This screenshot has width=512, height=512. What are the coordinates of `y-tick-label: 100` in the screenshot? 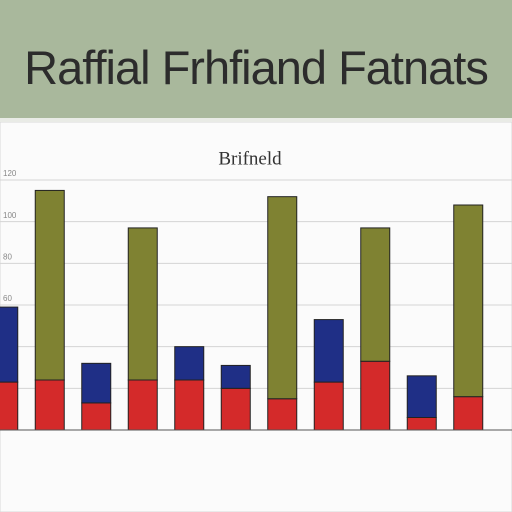 It's located at (10, 215).